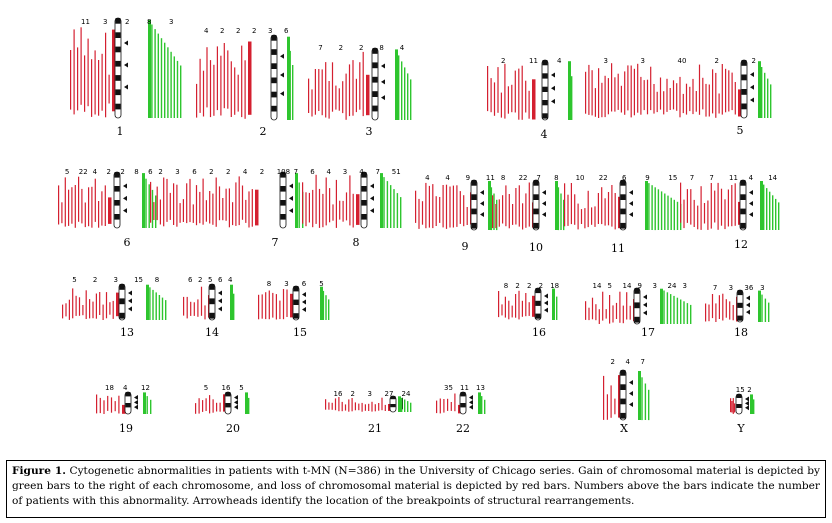 The image size is (832, 523). I want to click on abnormality-count: 12, so click(145, 388).